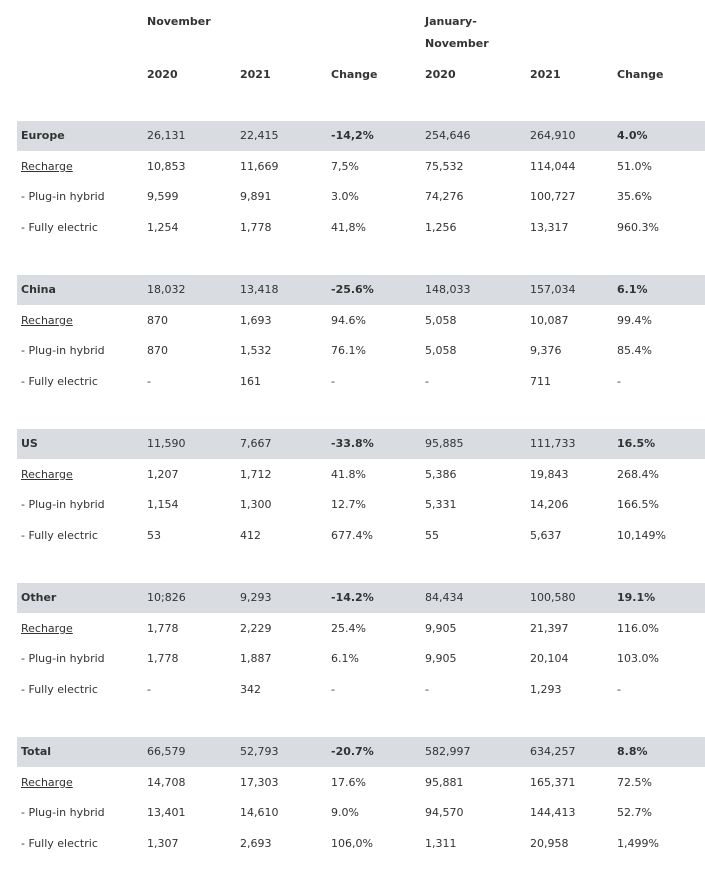 This screenshot has width=705, height=876. Describe the element at coordinates (256, 443) in the screenshot. I see `cell-nov2021: 7,667` at that location.